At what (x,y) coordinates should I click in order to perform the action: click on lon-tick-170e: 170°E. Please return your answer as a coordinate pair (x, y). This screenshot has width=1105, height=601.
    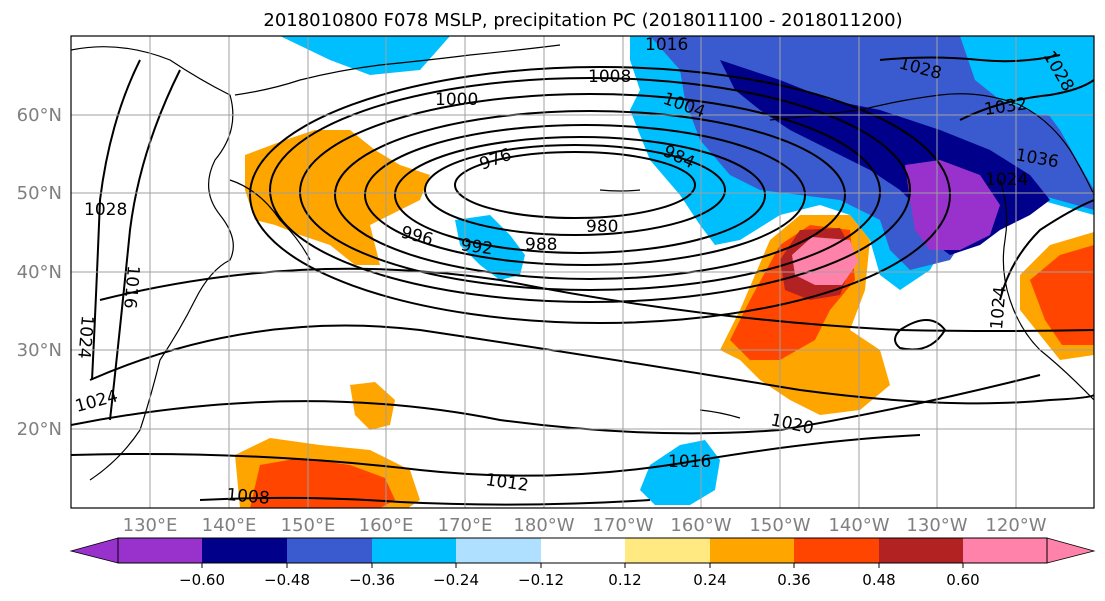
    Looking at the image, I should click on (465, 525).